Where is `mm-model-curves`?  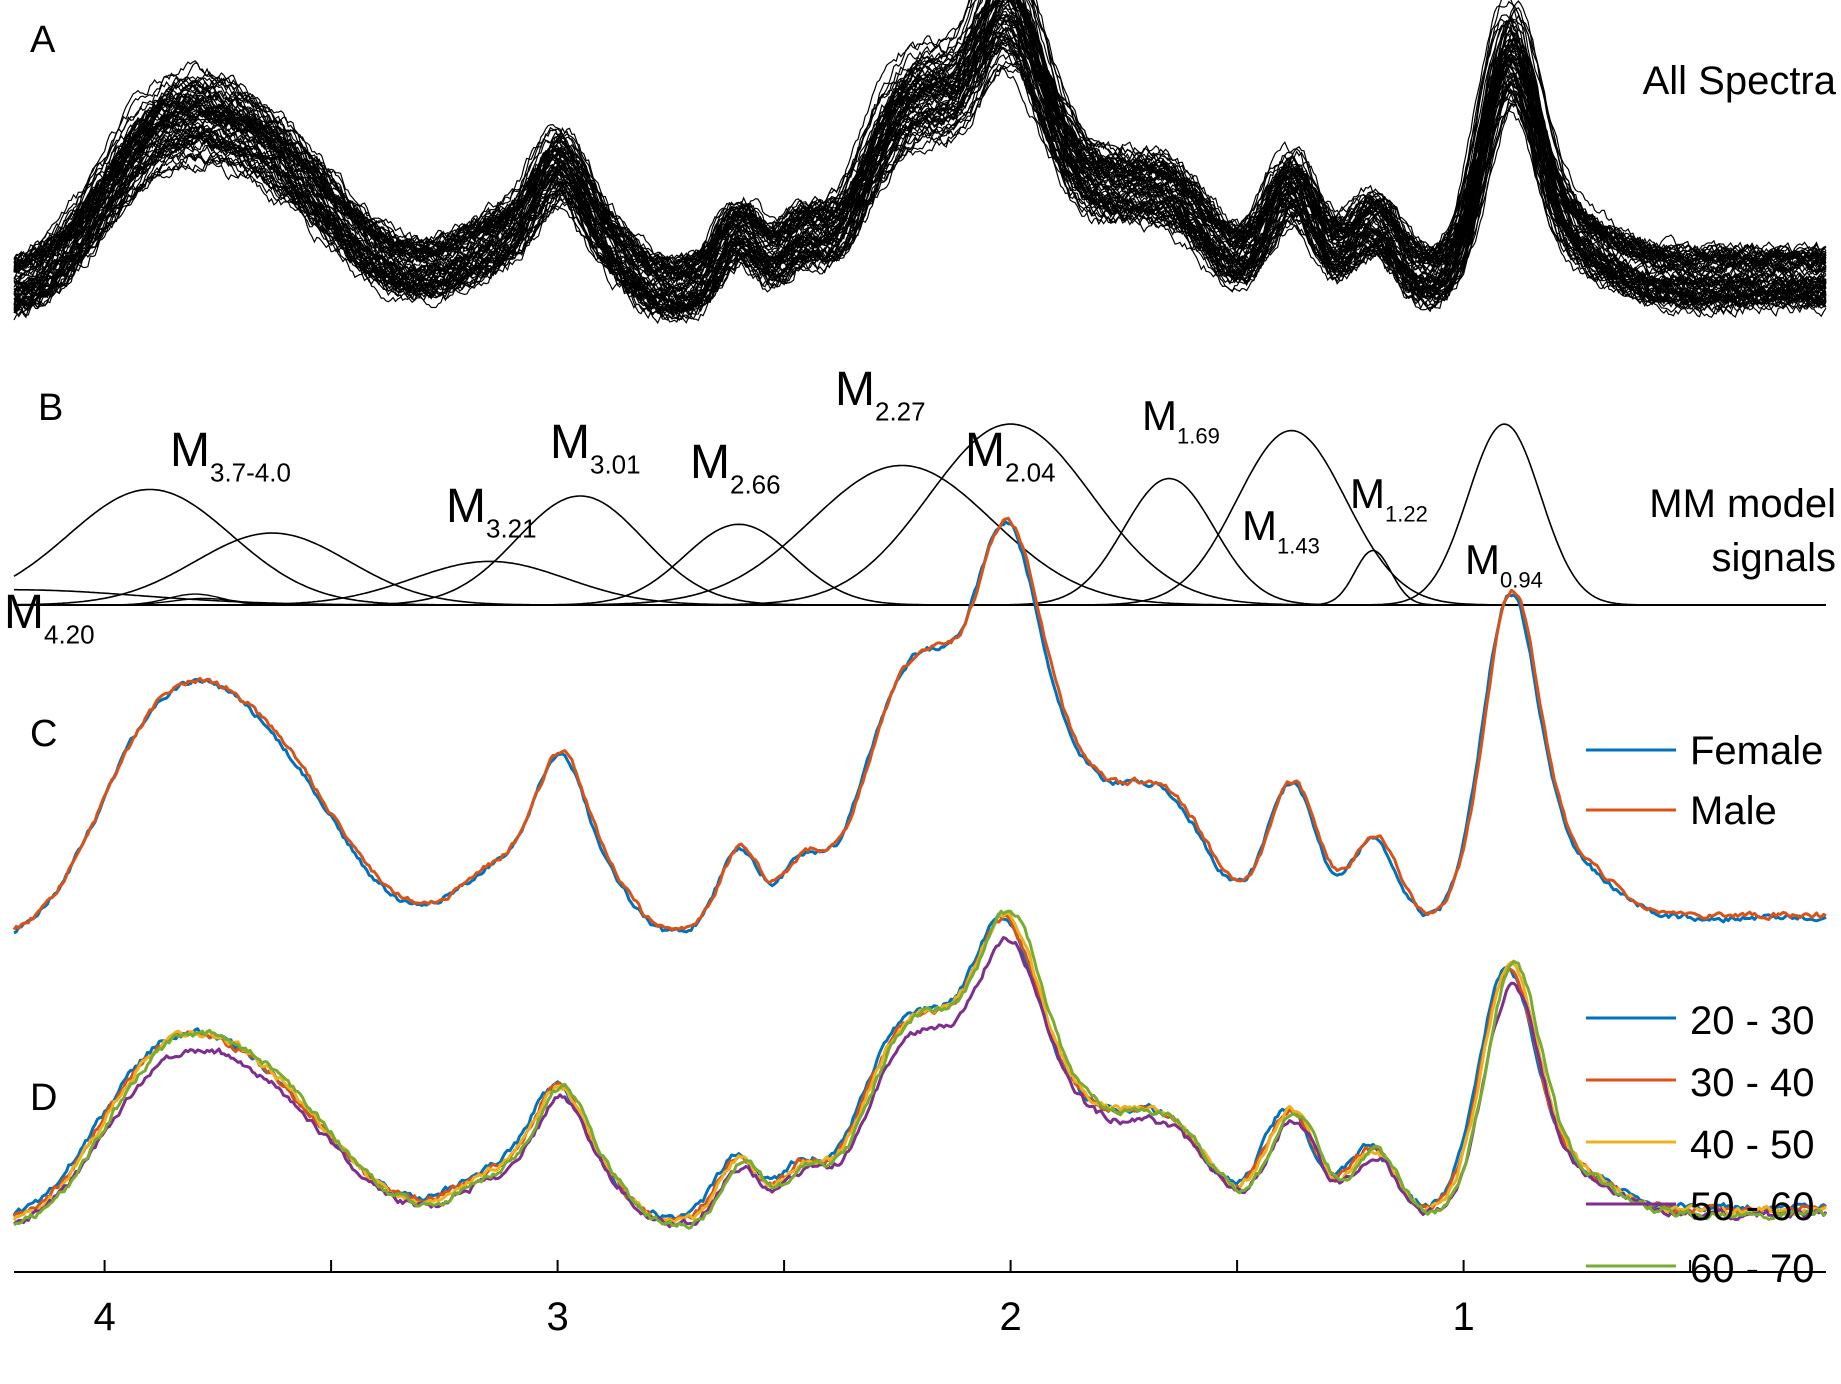 mm-model-curves is located at coordinates (919, 514).